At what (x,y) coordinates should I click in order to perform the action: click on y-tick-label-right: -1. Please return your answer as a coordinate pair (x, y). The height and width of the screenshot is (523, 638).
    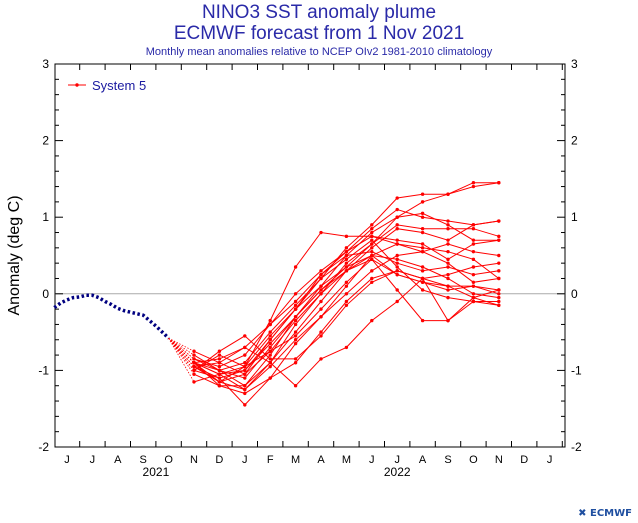
    Looking at the image, I should click on (576, 370).